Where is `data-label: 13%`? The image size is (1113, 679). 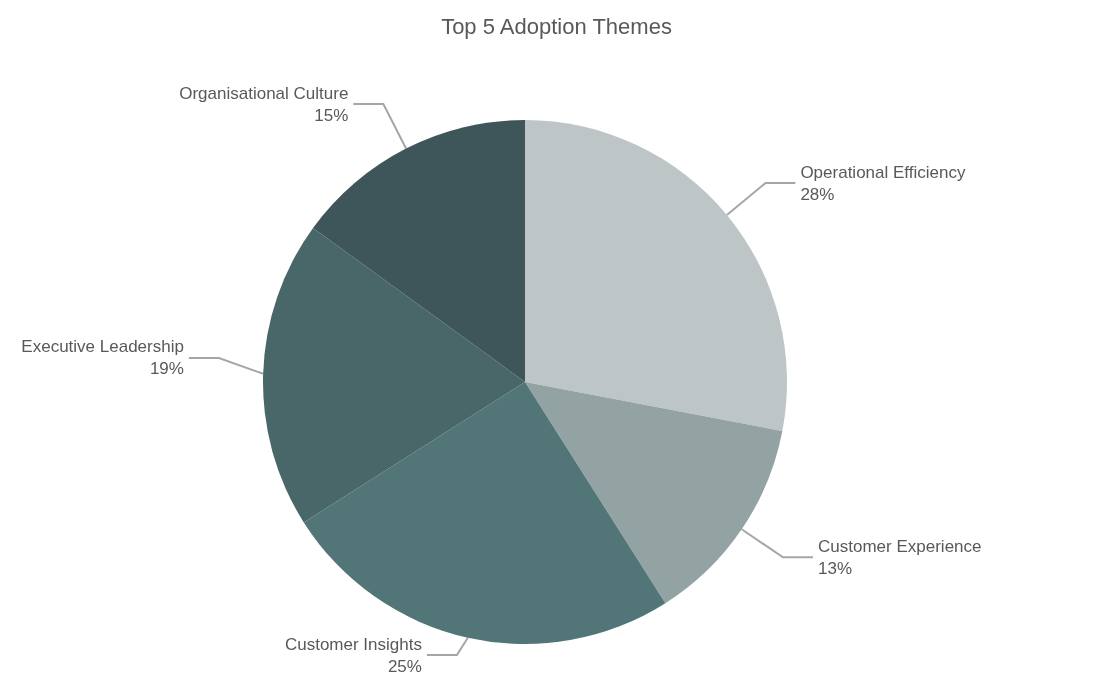
data-label: 13% is located at coordinates (835, 568).